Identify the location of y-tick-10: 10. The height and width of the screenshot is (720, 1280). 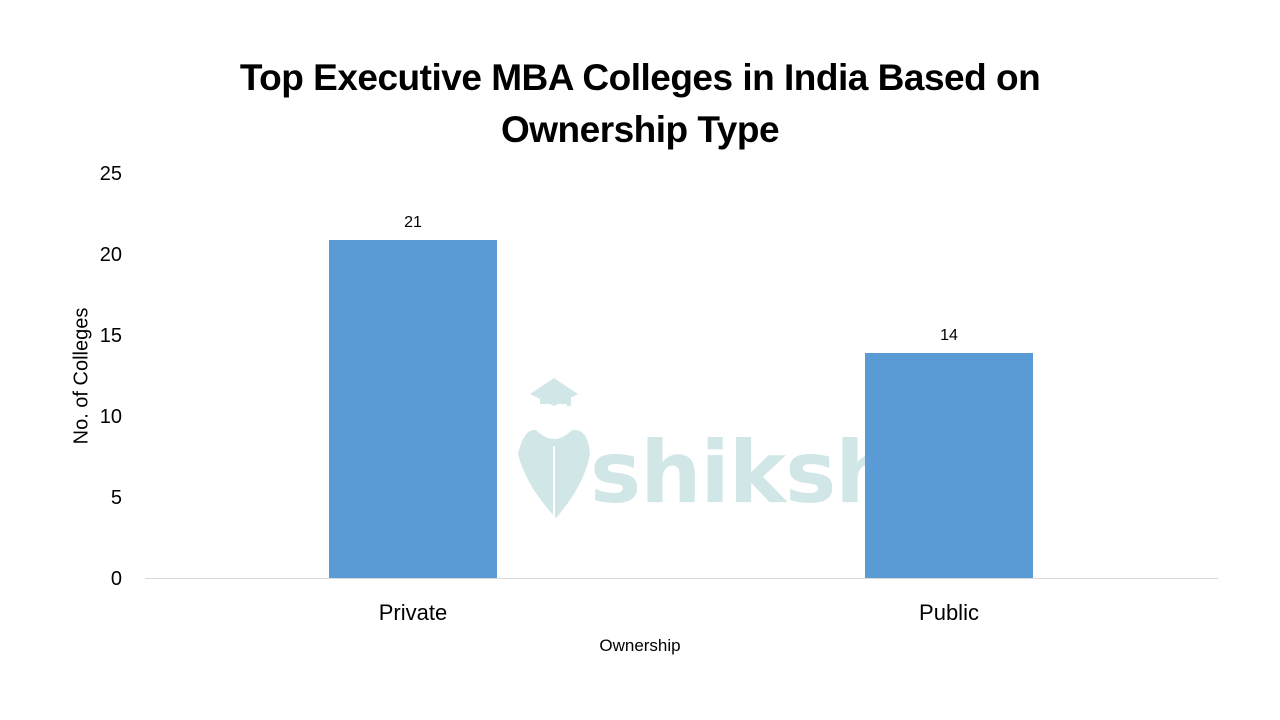
(110, 417).